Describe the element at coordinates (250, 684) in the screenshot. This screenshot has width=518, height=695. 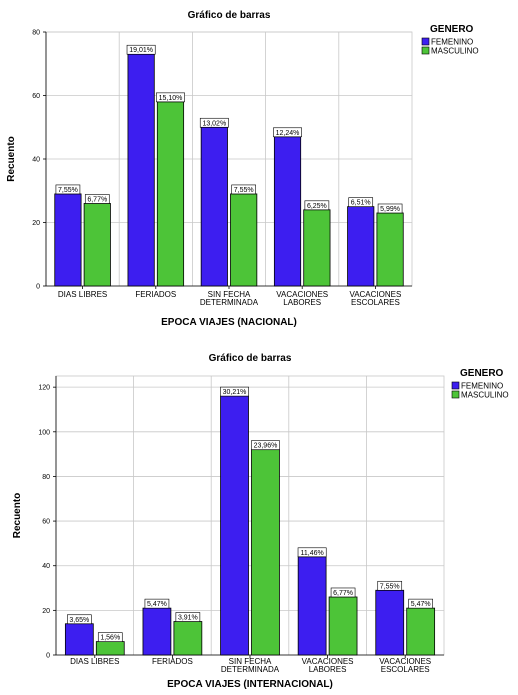
I see `x-axis-title: EPOCA VIAJES (INTERNACIONAL)` at that location.